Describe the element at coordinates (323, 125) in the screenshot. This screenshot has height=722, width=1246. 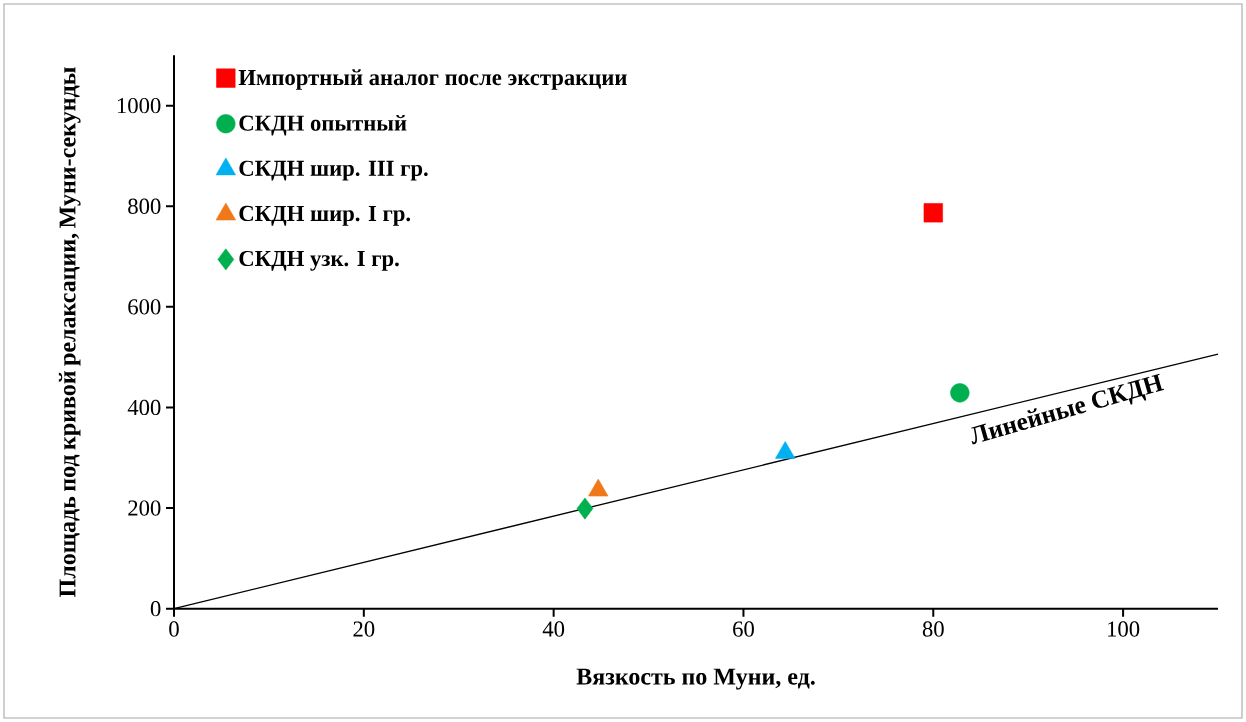
I see `legend-label: СКДН опытный` at that location.